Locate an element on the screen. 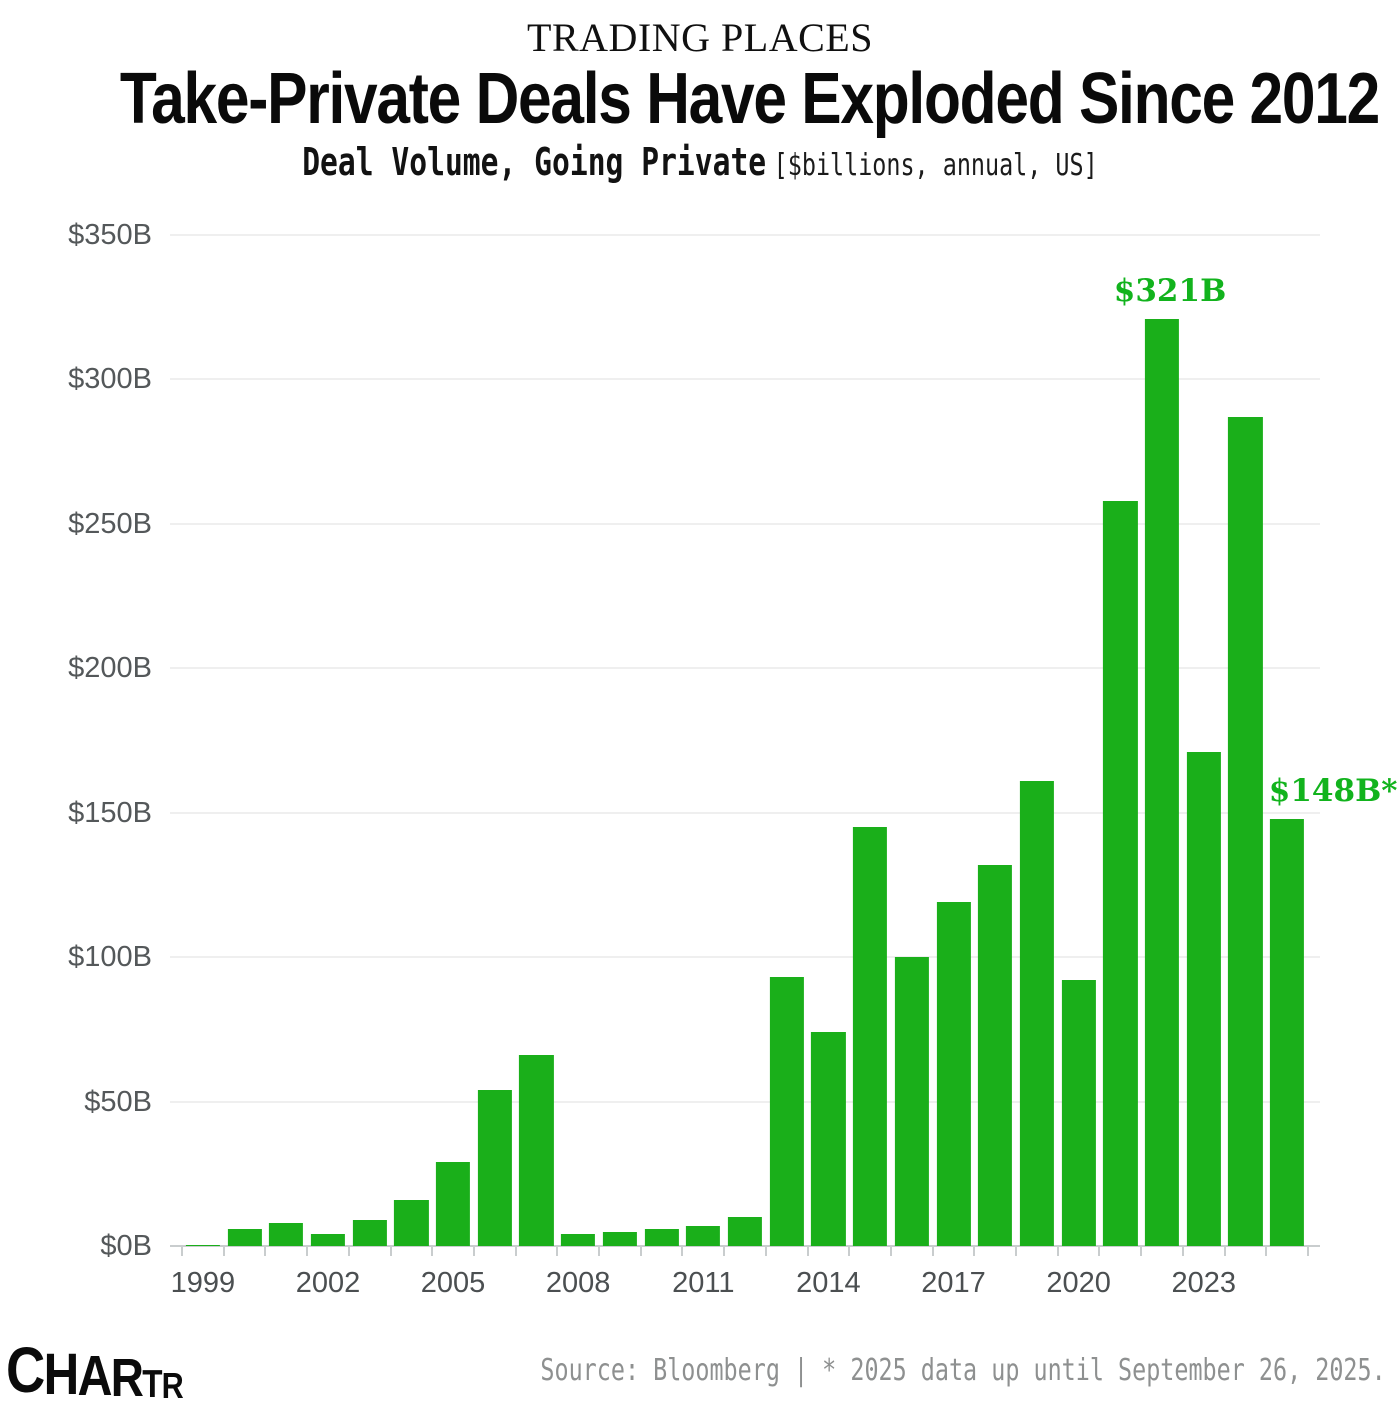 The width and height of the screenshot is (1400, 1408). bar-slot-2021 is located at coordinates (1120, 740).